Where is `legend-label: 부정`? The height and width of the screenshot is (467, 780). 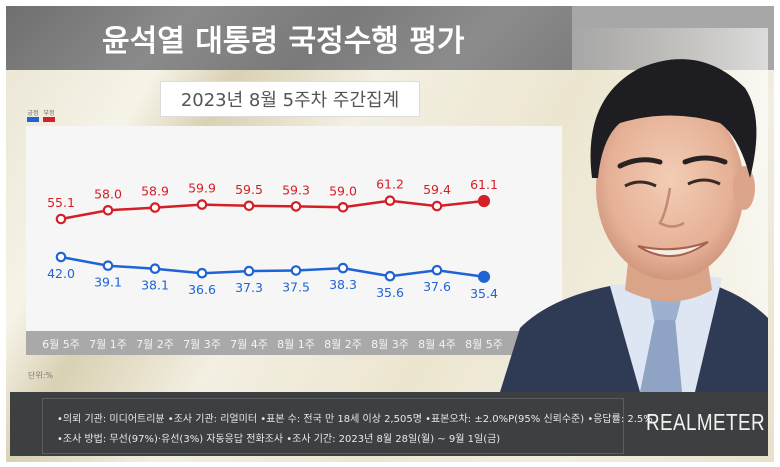
legend-label: 부정 is located at coordinates (49, 113).